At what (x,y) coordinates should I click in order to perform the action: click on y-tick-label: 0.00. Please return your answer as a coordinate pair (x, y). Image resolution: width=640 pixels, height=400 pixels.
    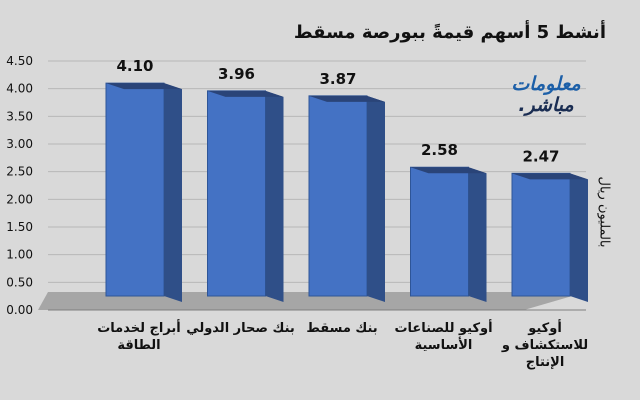
    Looking at the image, I should click on (19, 310).